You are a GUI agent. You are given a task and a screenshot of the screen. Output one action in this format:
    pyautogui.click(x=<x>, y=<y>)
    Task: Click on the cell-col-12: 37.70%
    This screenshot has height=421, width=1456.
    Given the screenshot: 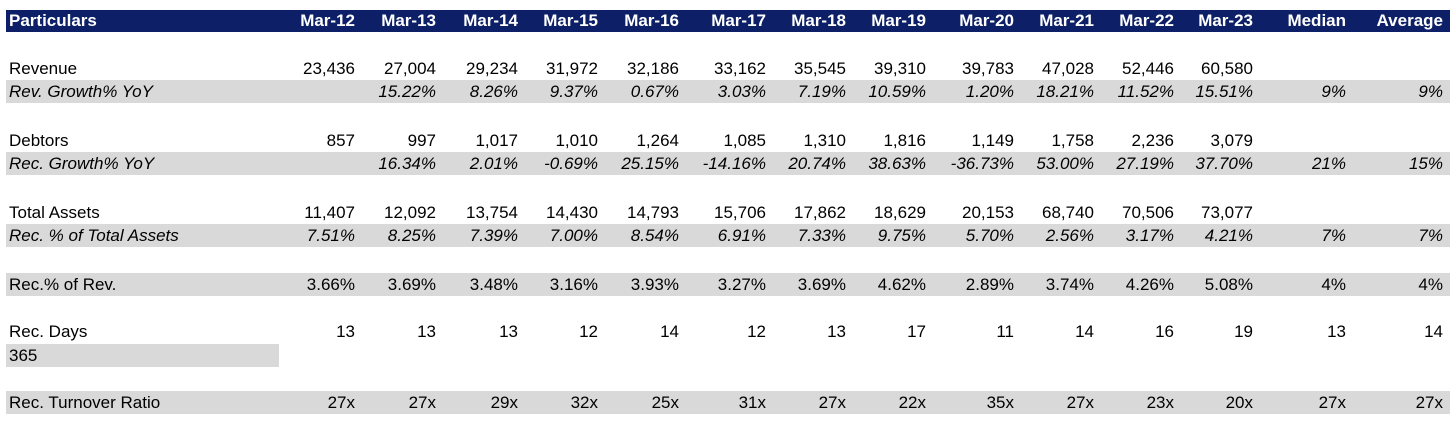 What is the action you would take?
    pyautogui.click(x=1224, y=163)
    